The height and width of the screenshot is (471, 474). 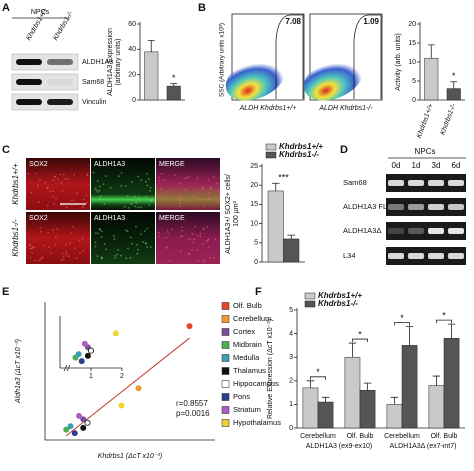 What do you see at coordinates (318, 378) in the screenshot?
I see `sig-bracket` at bounding box center [318, 378].